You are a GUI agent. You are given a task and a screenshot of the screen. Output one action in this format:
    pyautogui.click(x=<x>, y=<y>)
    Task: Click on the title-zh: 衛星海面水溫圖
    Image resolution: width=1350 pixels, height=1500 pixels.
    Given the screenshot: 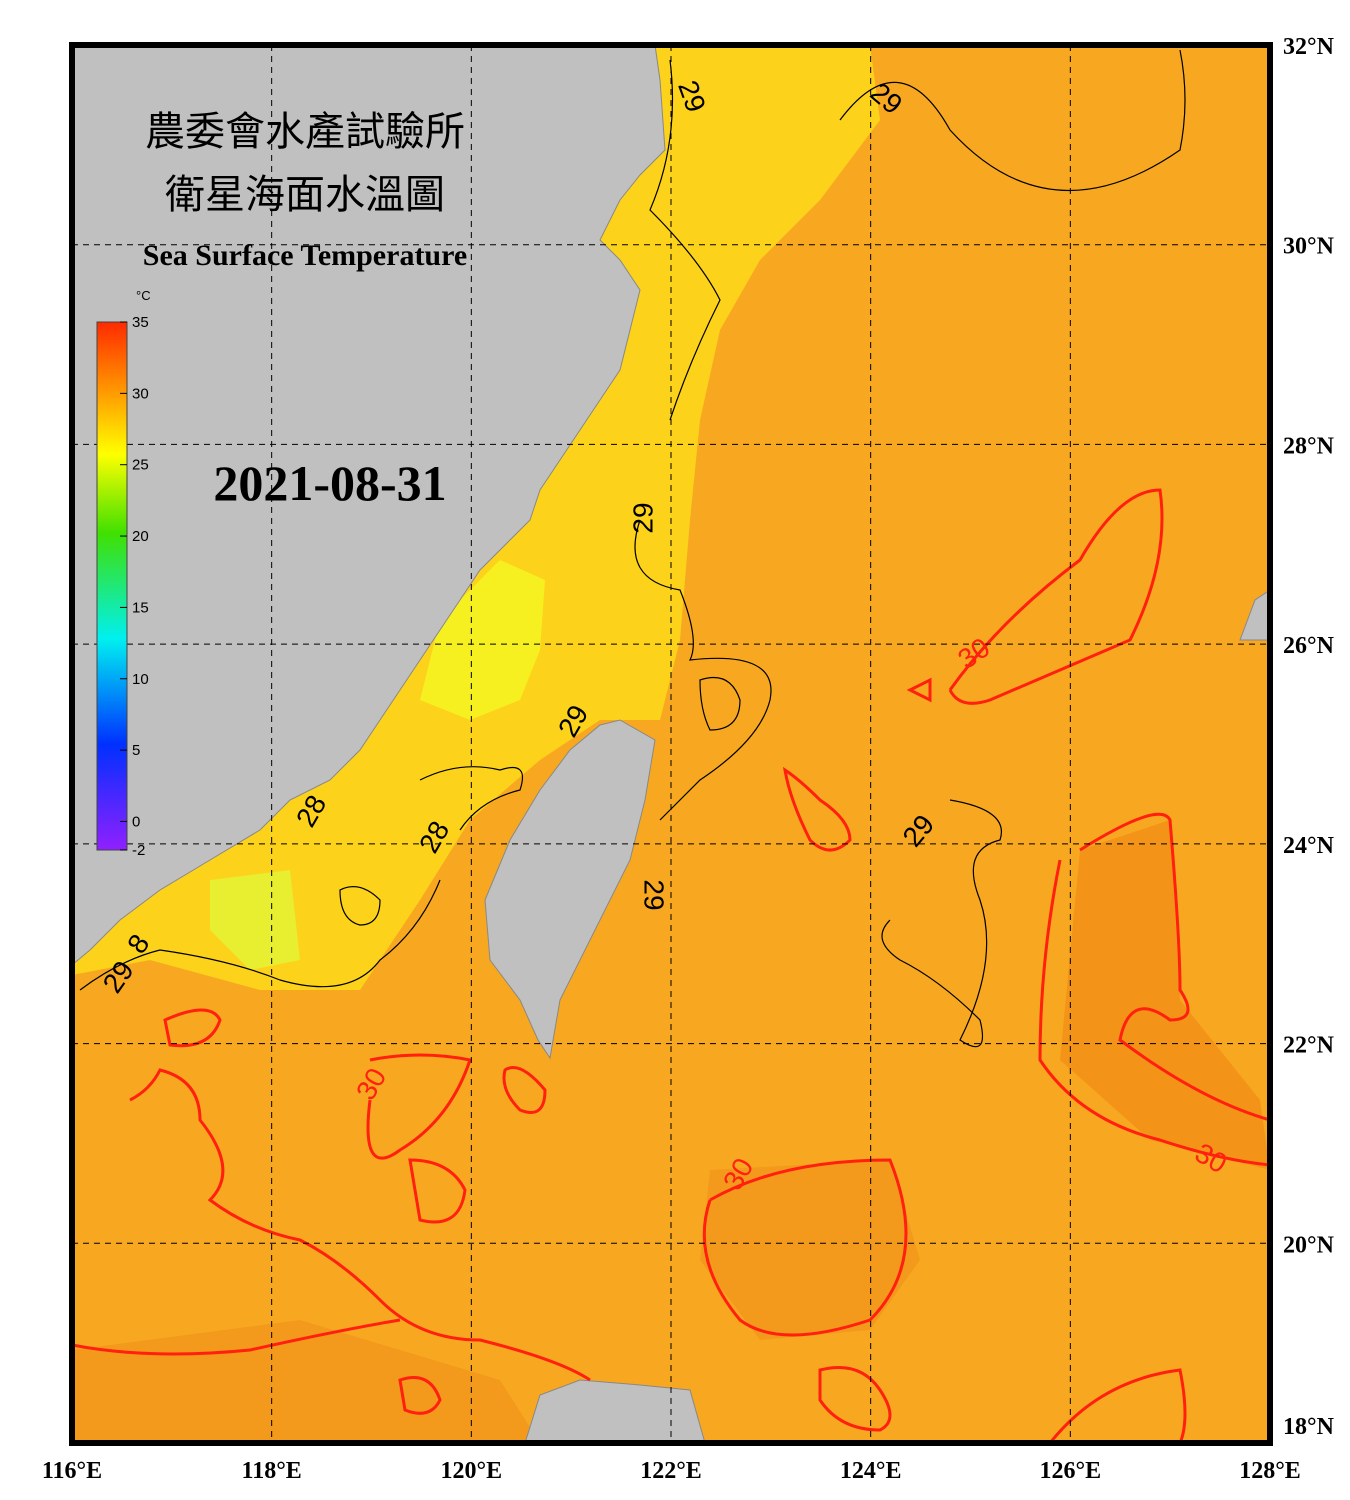 What is the action you would take?
    pyautogui.click(x=305, y=194)
    